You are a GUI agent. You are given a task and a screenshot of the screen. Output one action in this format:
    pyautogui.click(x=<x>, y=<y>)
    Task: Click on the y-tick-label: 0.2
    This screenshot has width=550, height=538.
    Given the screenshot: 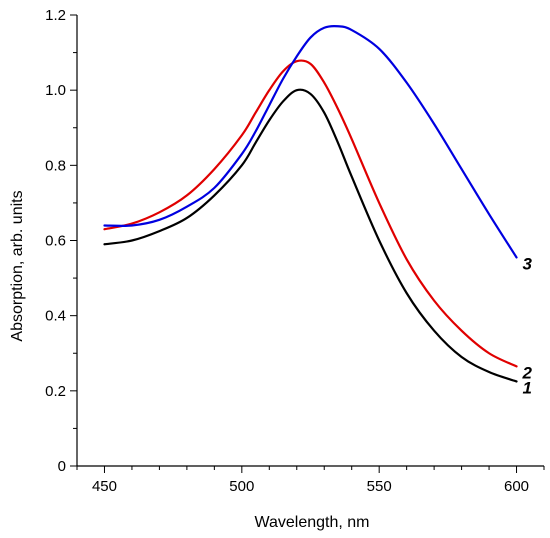 What is the action you would take?
    pyautogui.click(x=55, y=391)
    